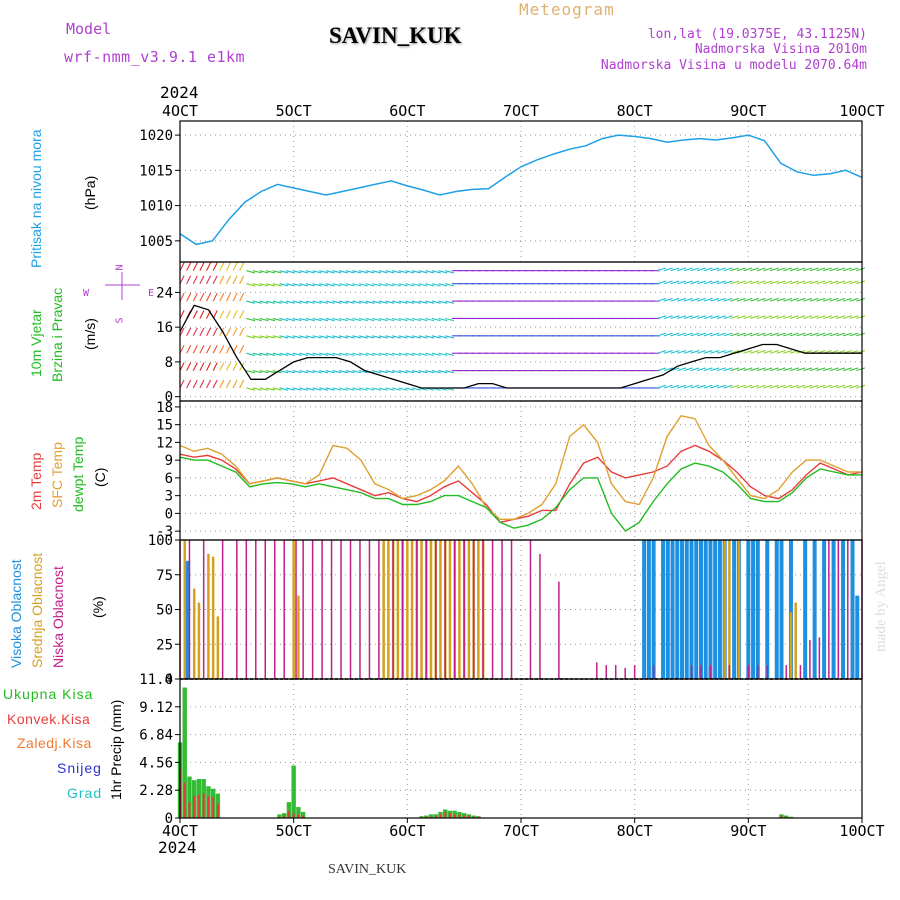  Describe the element at coordinates (160, 541) in the screenshot. I see `y-tick-label: 100` at that location.